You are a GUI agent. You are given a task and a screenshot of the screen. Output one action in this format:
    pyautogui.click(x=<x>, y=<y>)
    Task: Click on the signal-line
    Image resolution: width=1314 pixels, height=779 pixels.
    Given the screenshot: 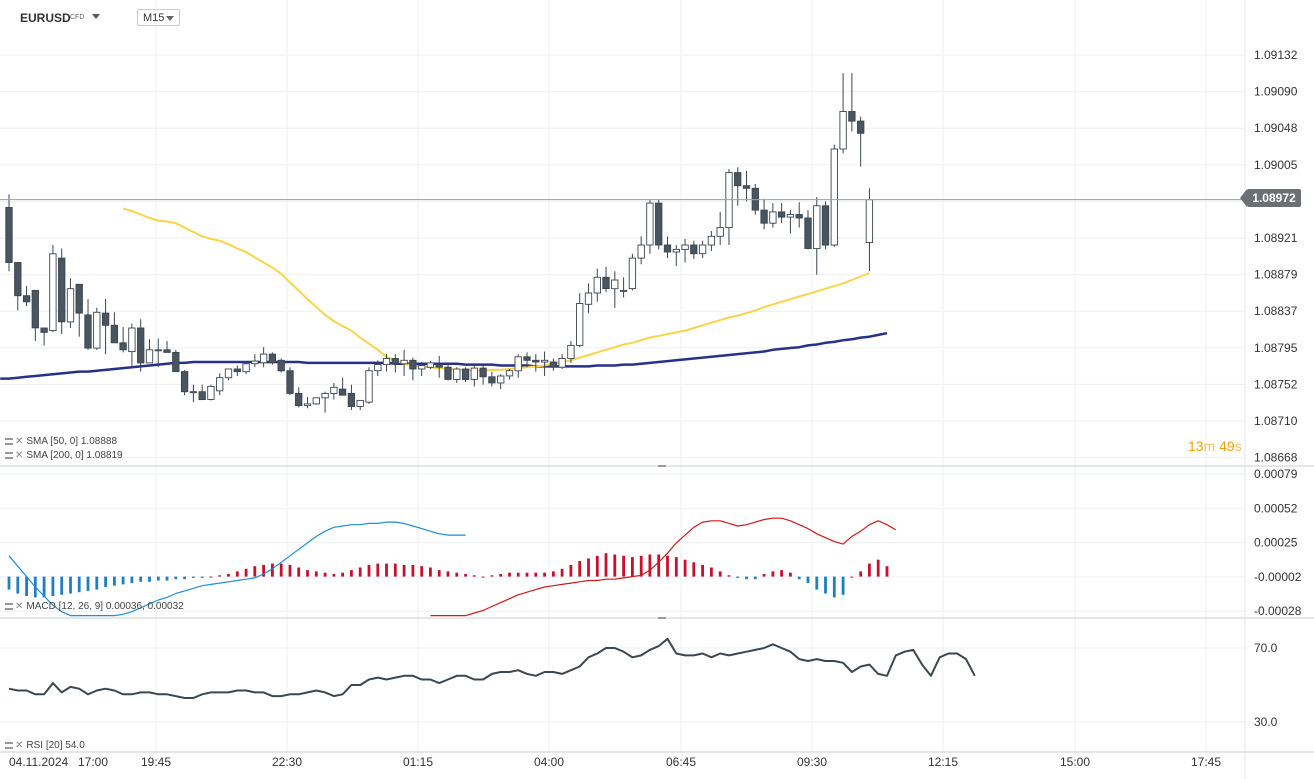 What is the action you would take?
    pyautogui.click(x=237, y=569)
    